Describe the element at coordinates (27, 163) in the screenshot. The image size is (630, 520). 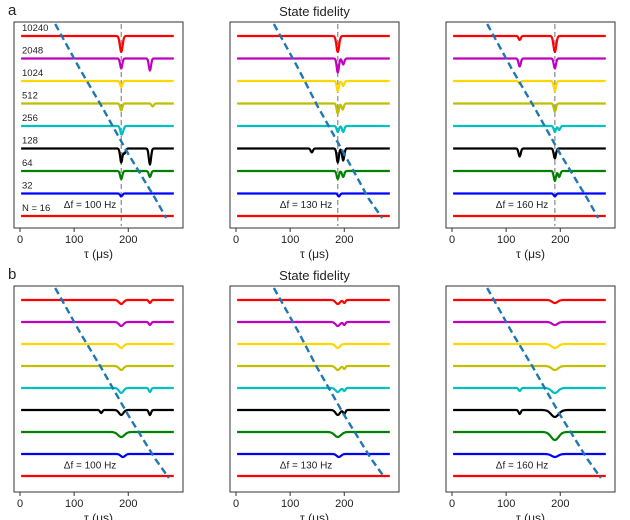
I see `n-label: 64` at that location.